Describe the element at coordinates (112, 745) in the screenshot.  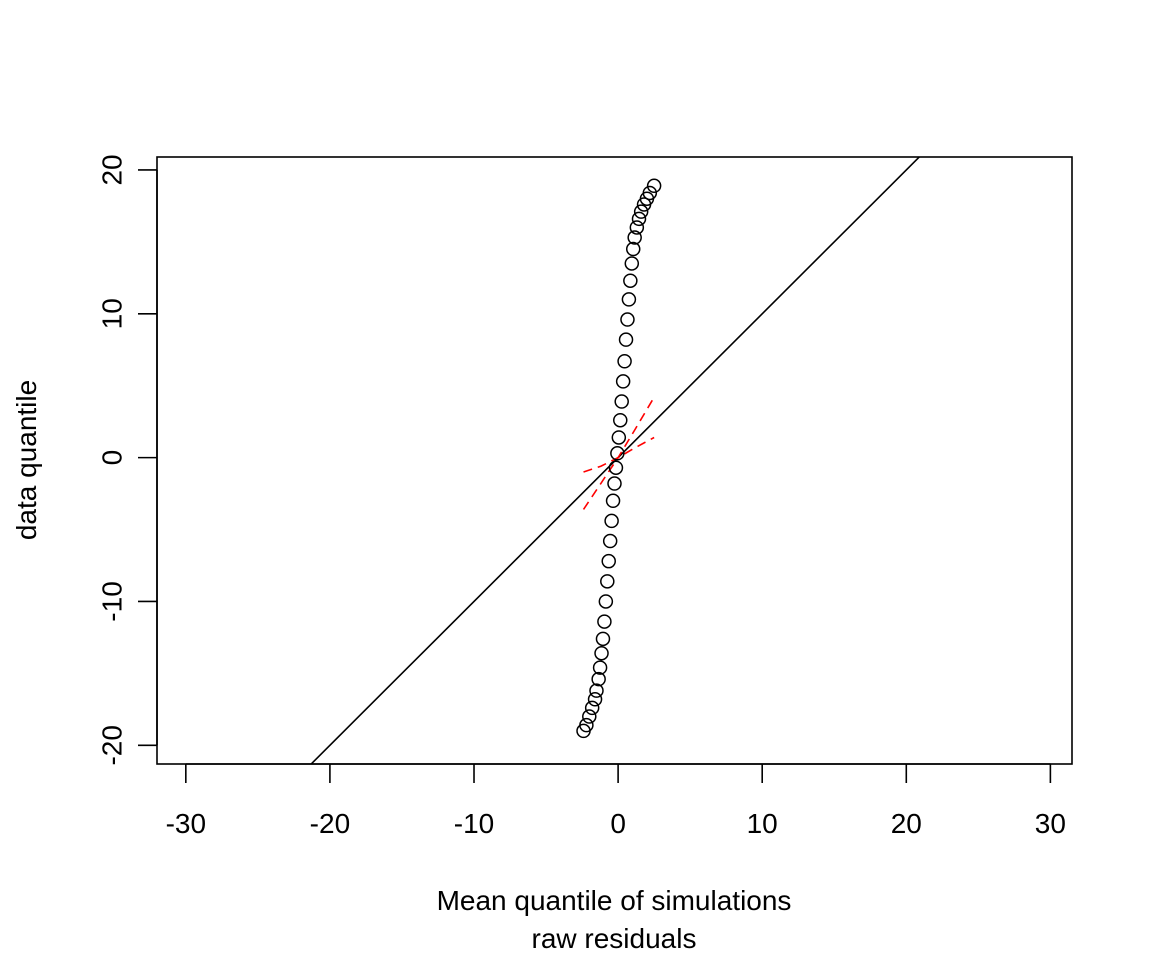
I see `y-tick-label: -20` at that location.